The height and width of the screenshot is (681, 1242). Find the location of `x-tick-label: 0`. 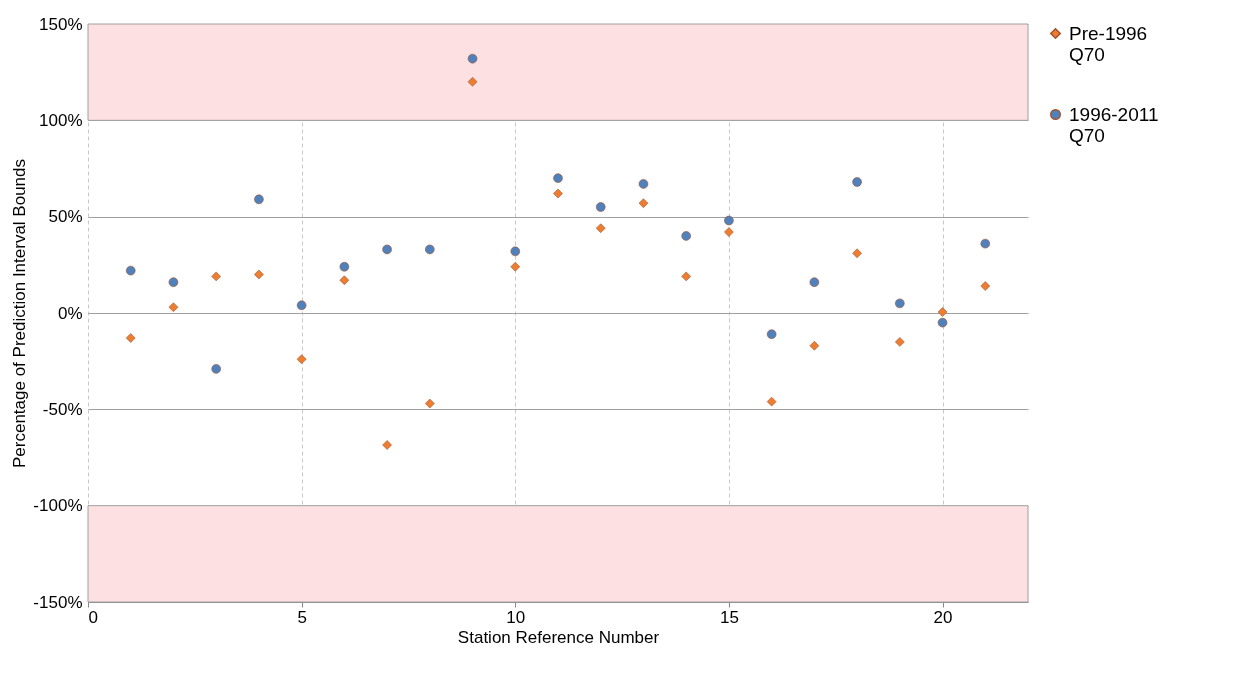

x-tick-label: 0 is located at coordinates (93, 617).